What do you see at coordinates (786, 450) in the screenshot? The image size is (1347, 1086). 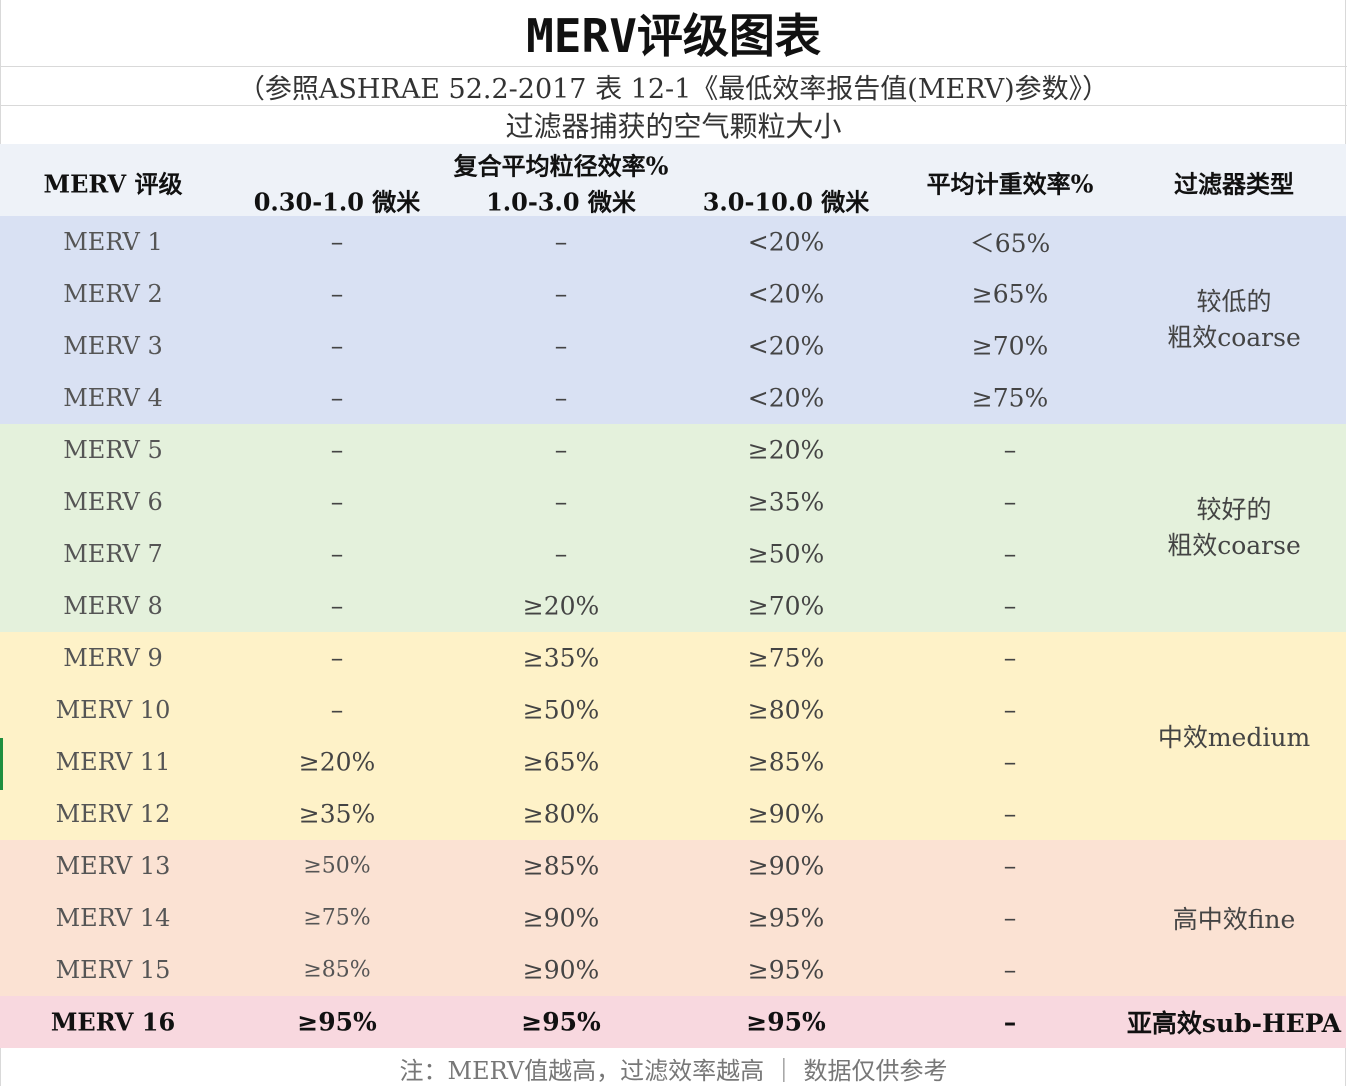 I see `cell-c3: ≥20%` at bounding box center [786, 450].